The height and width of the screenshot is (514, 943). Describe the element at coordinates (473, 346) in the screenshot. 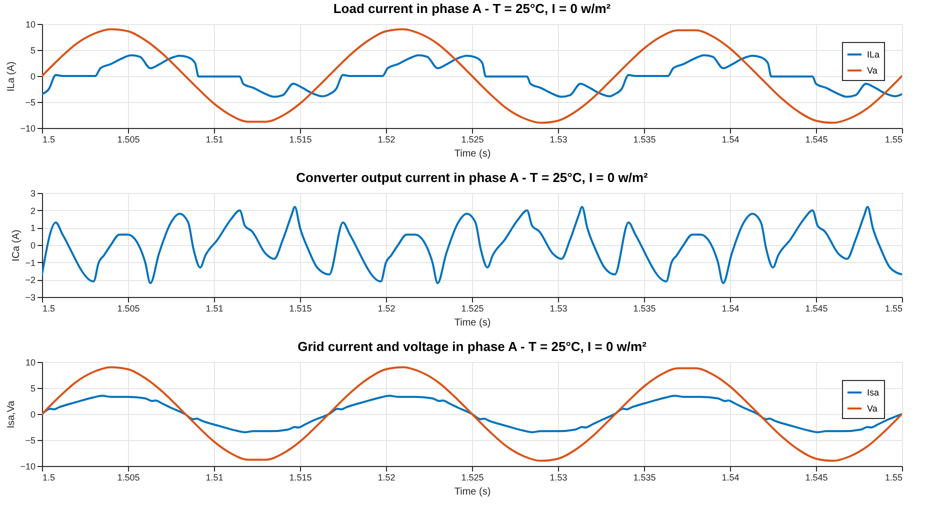

I see `chart-title: Grid current and voltage in phase A - T = 25°C, I = 0 w/m²` at that location.